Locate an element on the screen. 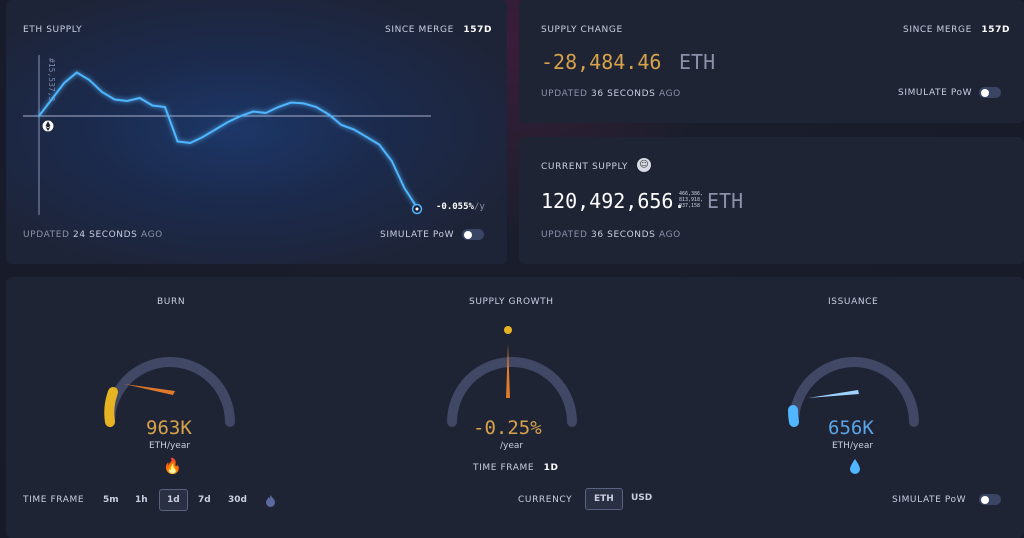  burn-value: 963K is located at coordinates (169, 428).